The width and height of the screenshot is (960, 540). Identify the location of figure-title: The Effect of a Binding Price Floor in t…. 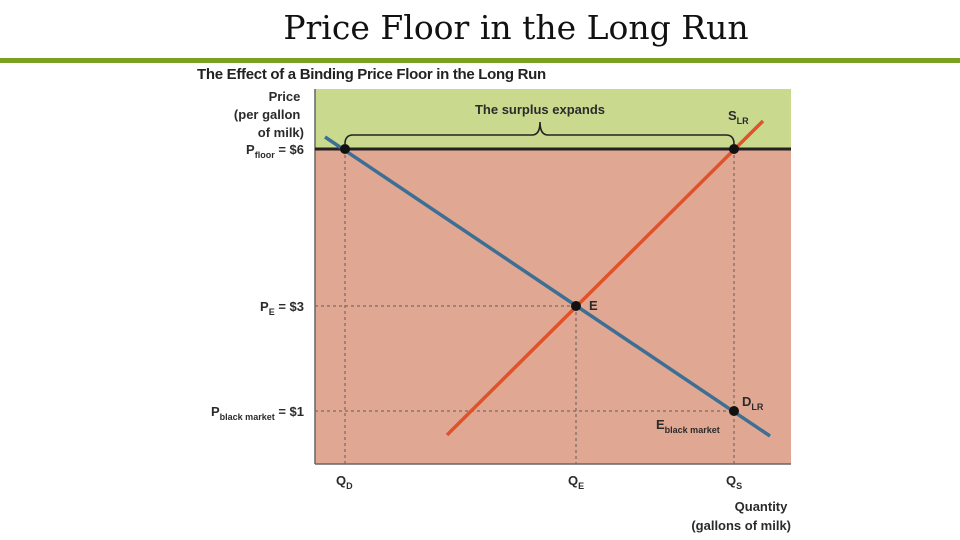
(371, 74).